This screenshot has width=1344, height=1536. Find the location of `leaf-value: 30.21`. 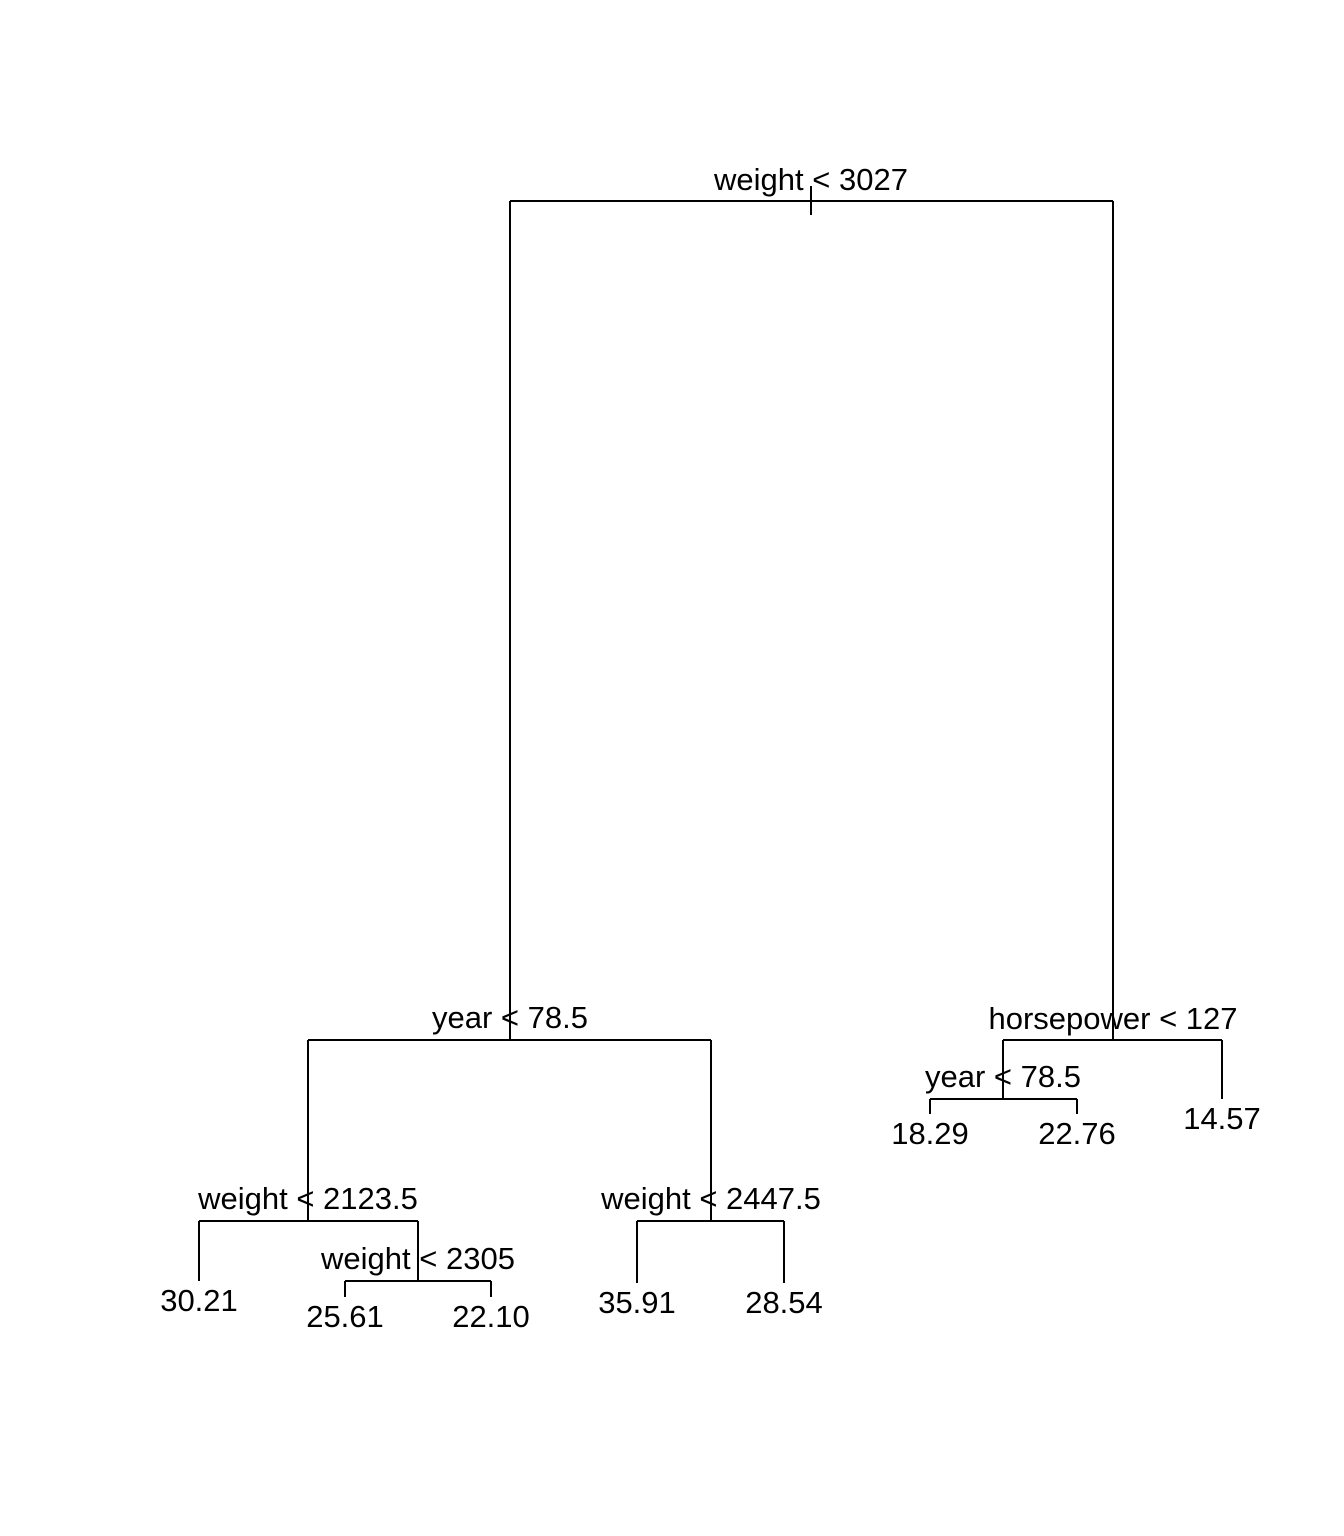

leaf-value: 30.21 is located at coordinates (199, 1300).